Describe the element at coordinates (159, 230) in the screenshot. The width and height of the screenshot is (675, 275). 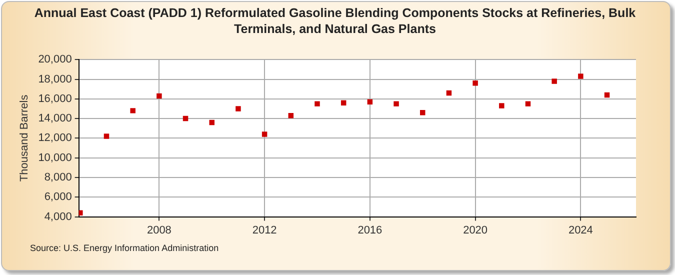
I see `x-tick-label: 2008` at that location.